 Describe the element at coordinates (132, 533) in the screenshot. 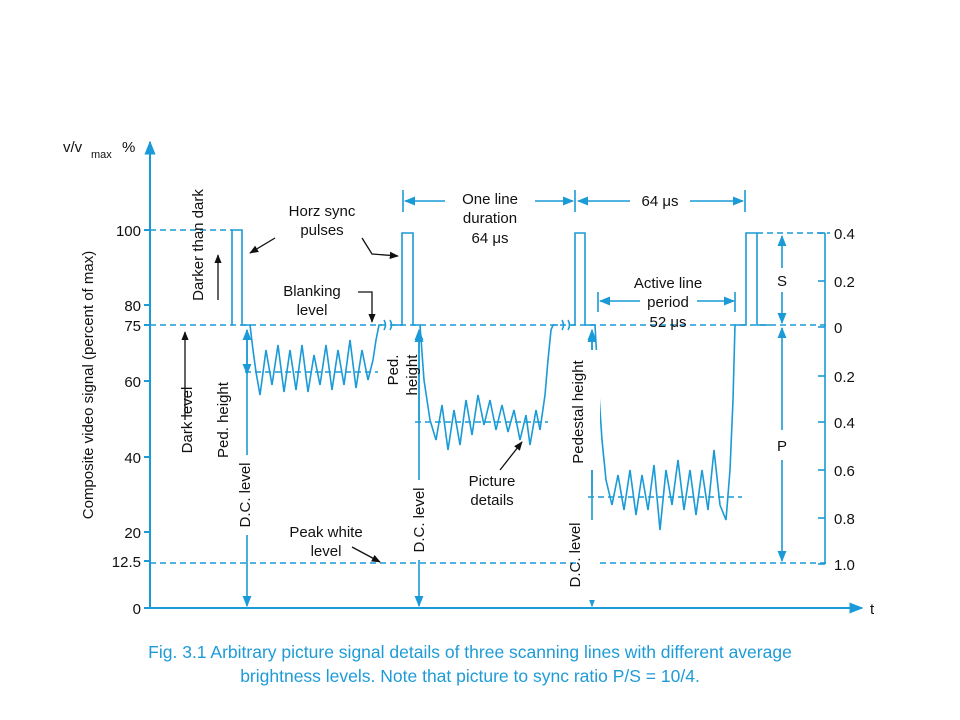

I see `y-tick-label: 20` at that location.